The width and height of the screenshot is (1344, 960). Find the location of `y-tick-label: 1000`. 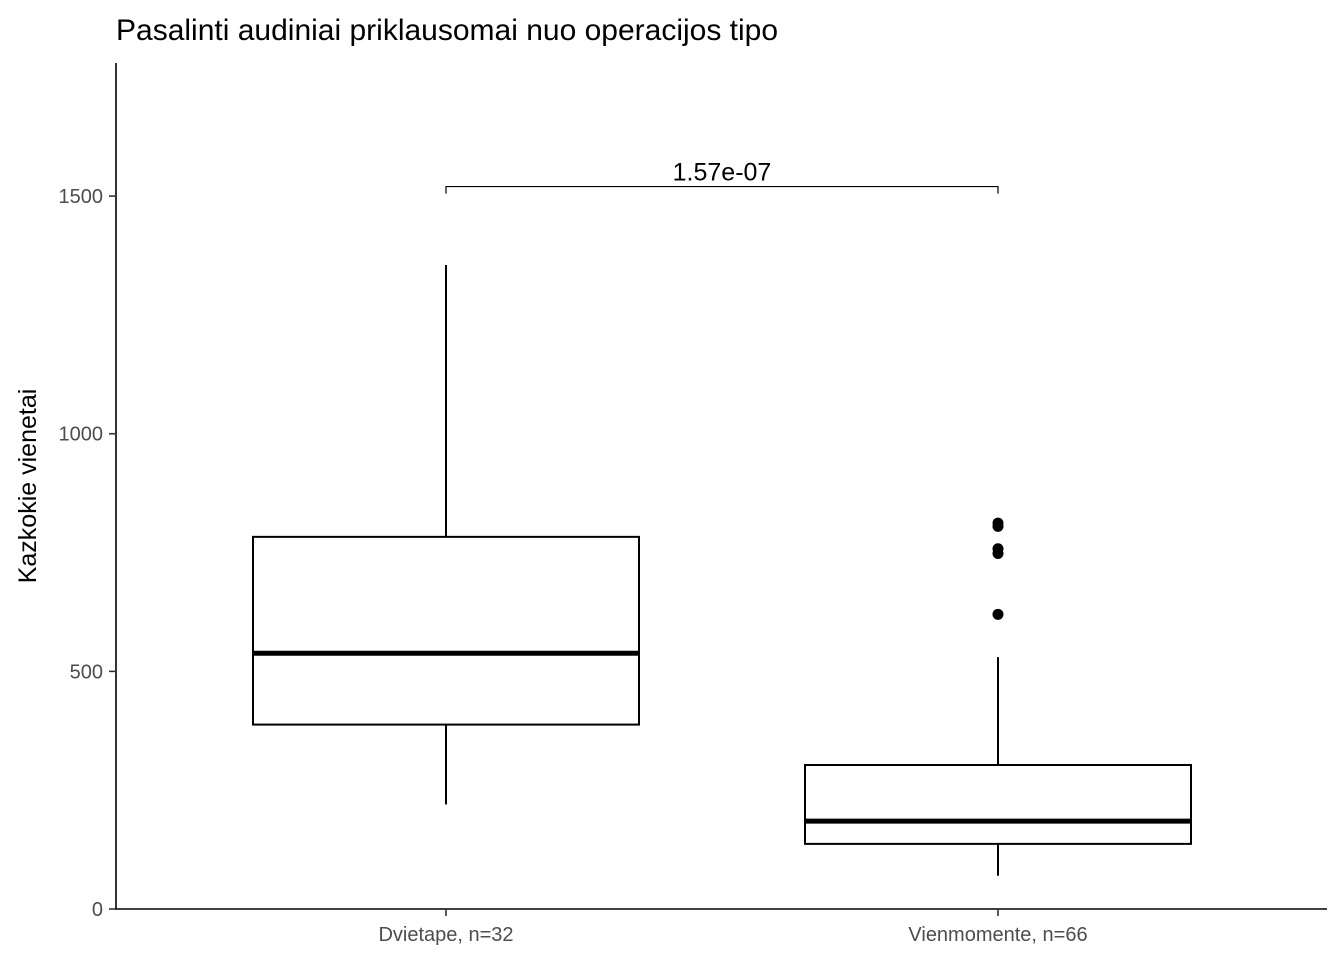

y-tick-label: 1000 is located at coordinates (81, 435).